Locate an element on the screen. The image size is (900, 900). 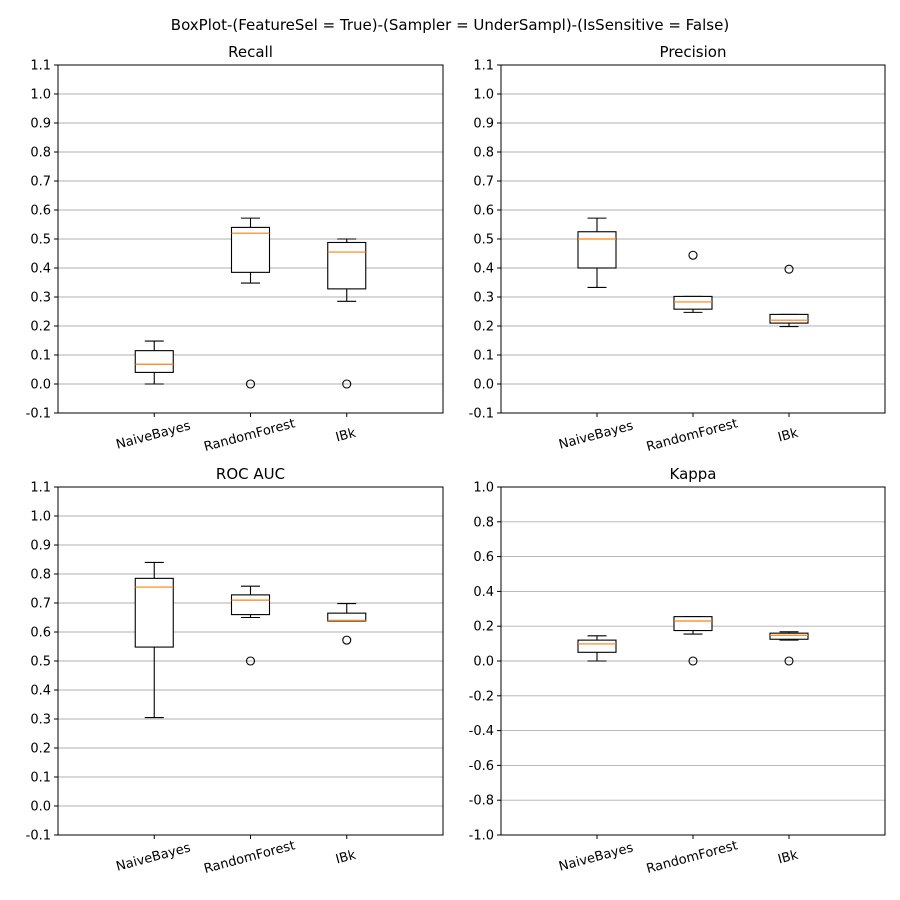
y-tick-label: -0.8 is located at coordinates (481, 801).